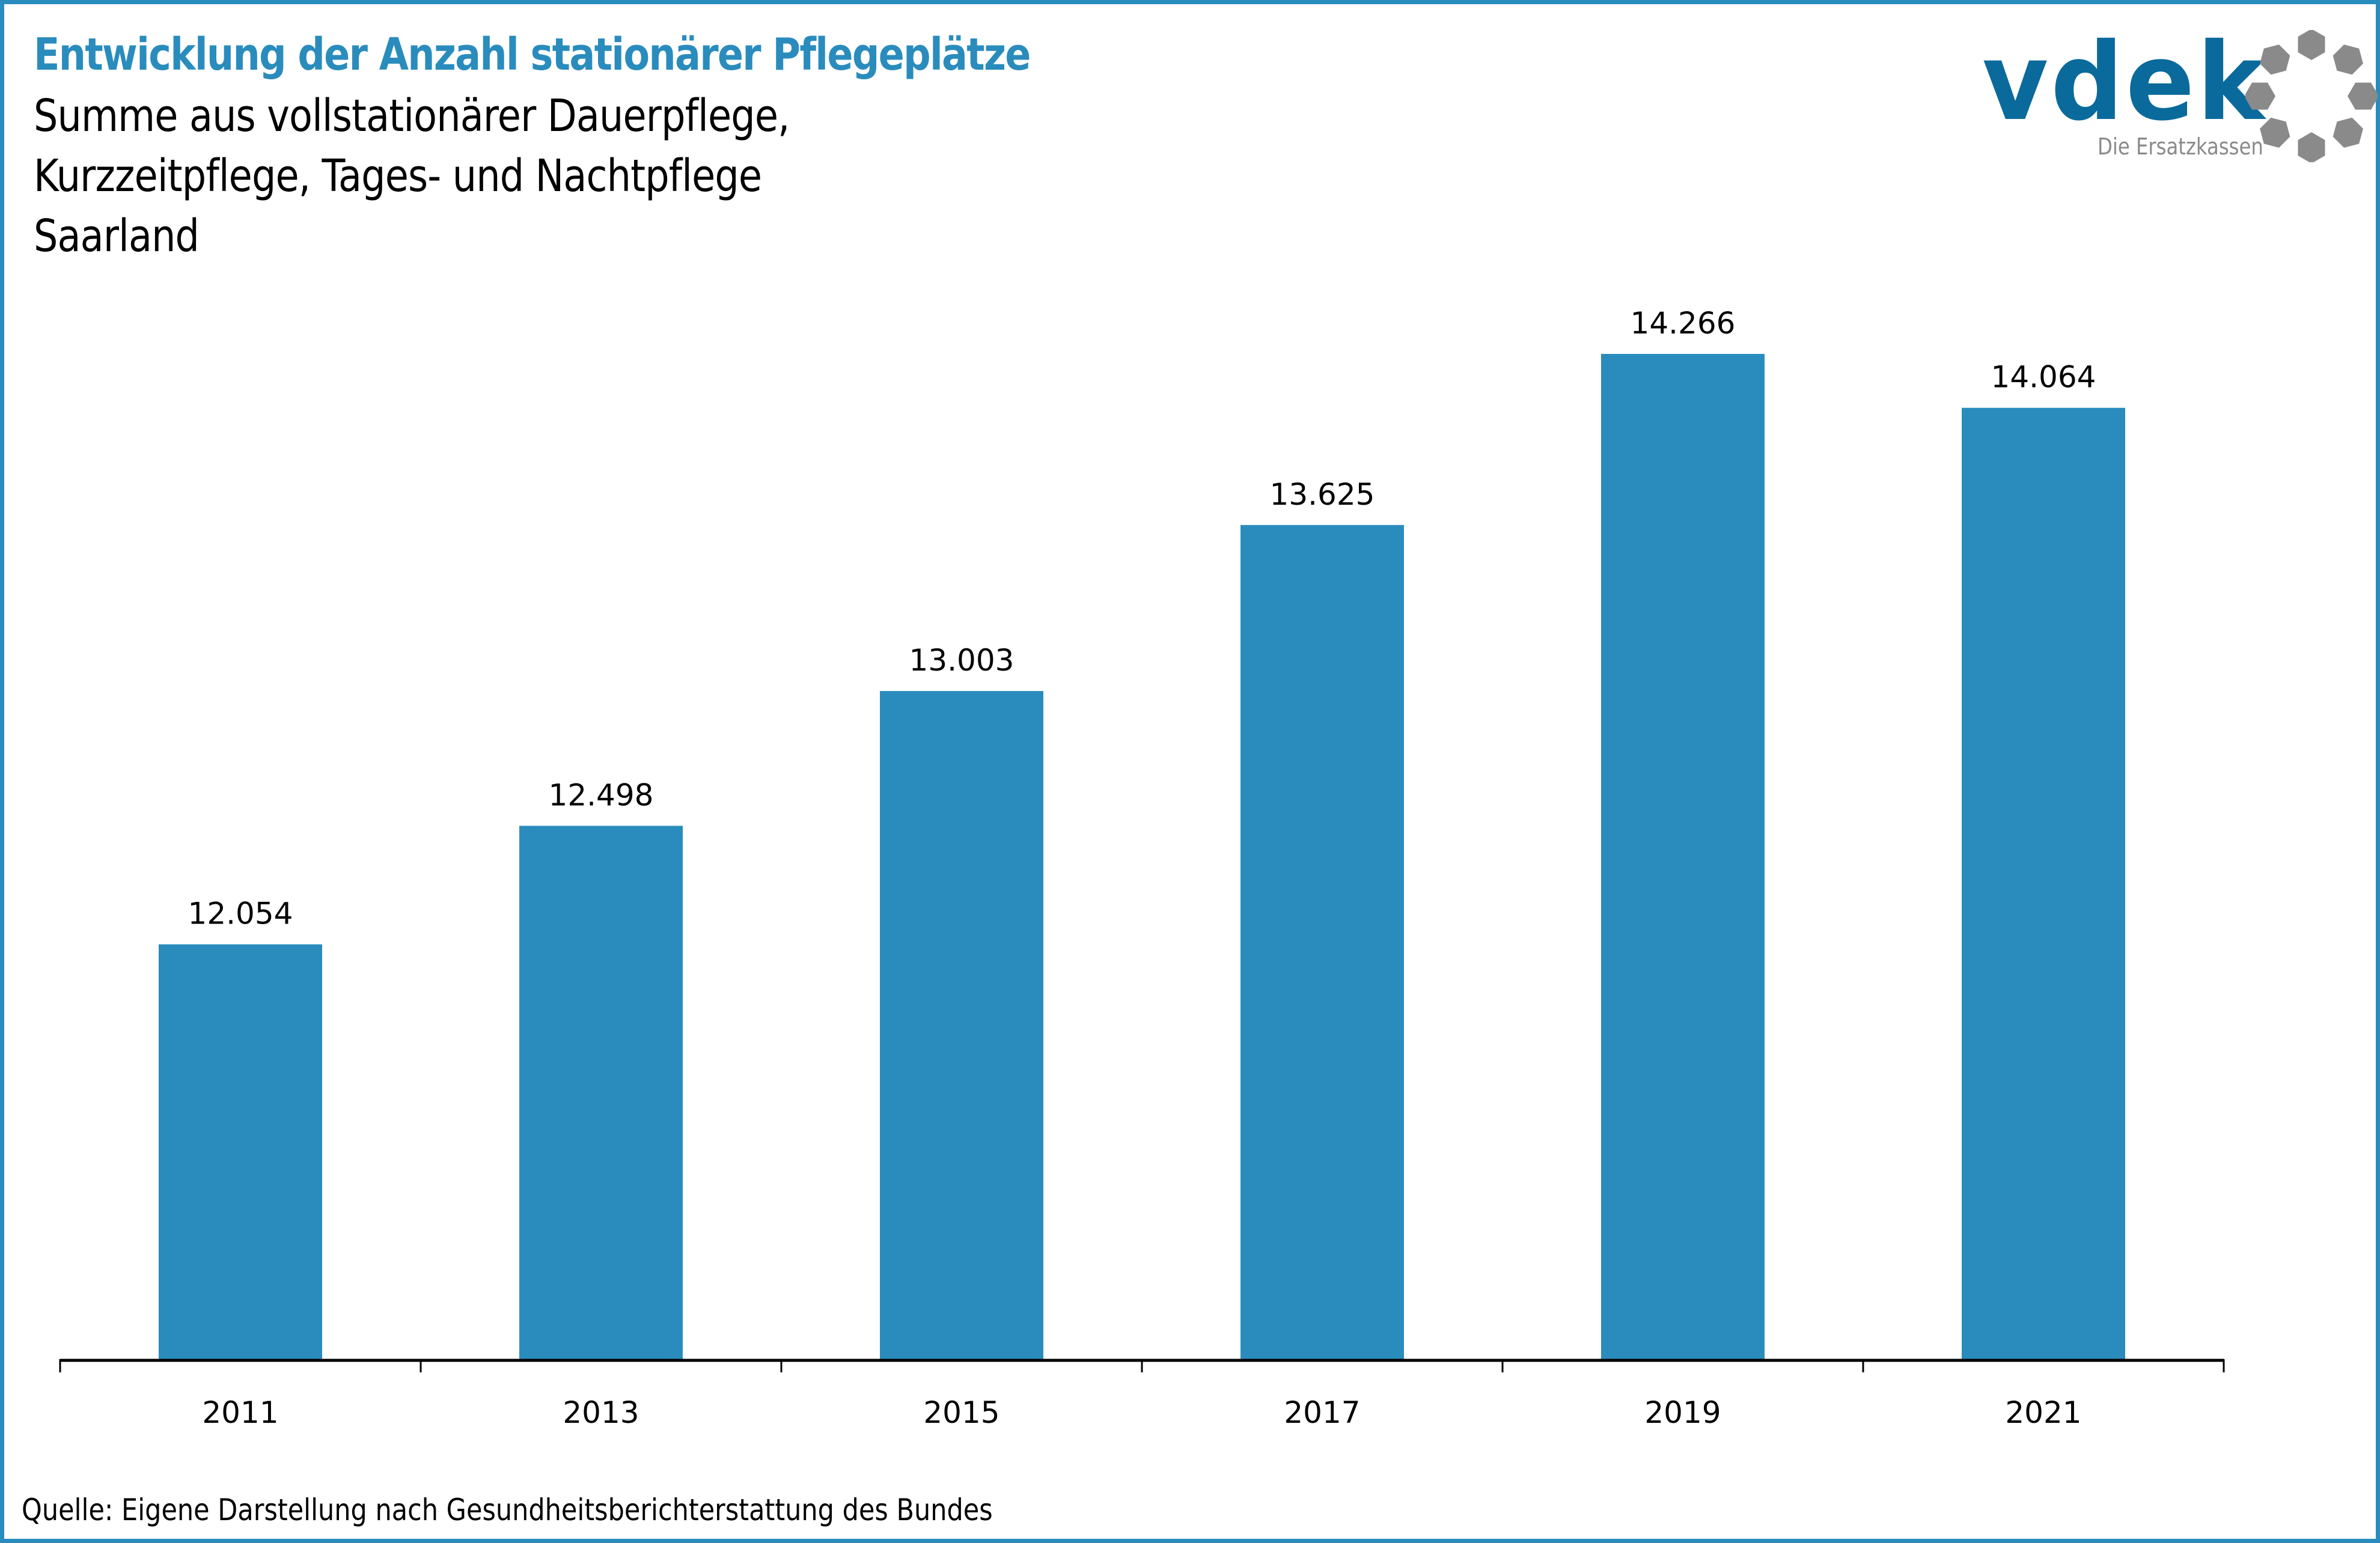 The height and width of the screenshot is (1543, 2380). Describe the element at coordinates (2043, 1412) in the screenshot. I see `x-axis-label-2021: 2021` at that location.